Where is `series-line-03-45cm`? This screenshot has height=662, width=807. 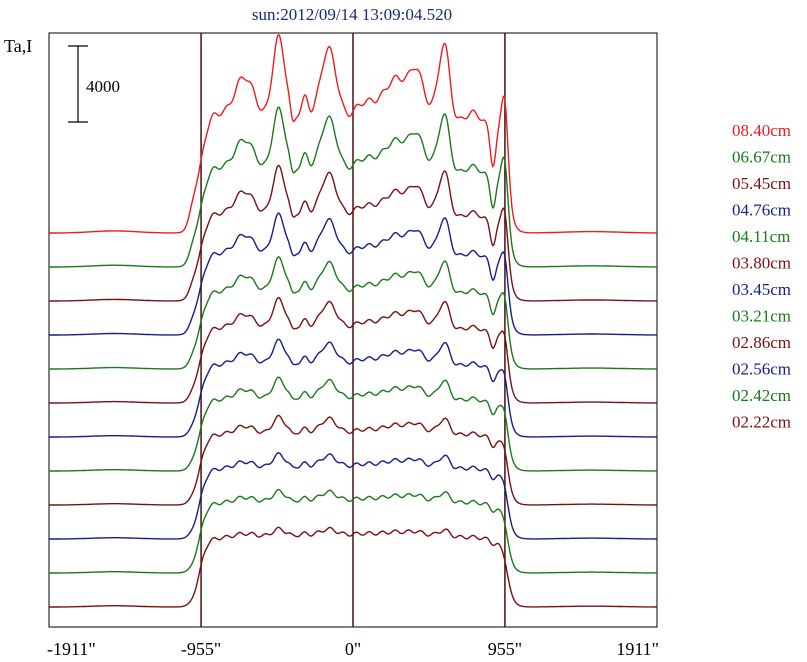
series-line-03-45cm is located at coordinates (353, 388).